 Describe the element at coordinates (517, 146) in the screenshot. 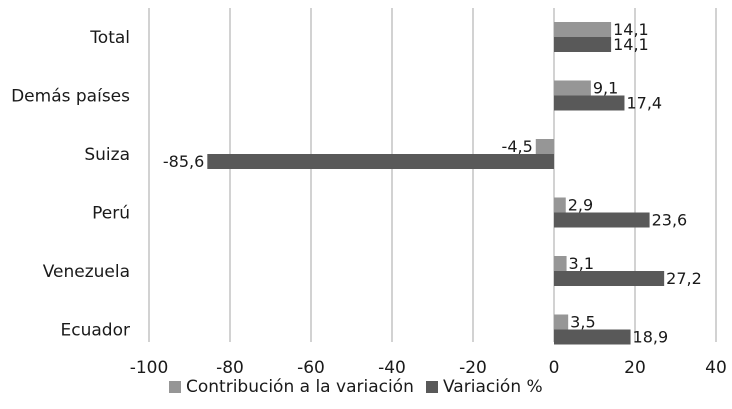

I see `data-label: -4,5` at that location.